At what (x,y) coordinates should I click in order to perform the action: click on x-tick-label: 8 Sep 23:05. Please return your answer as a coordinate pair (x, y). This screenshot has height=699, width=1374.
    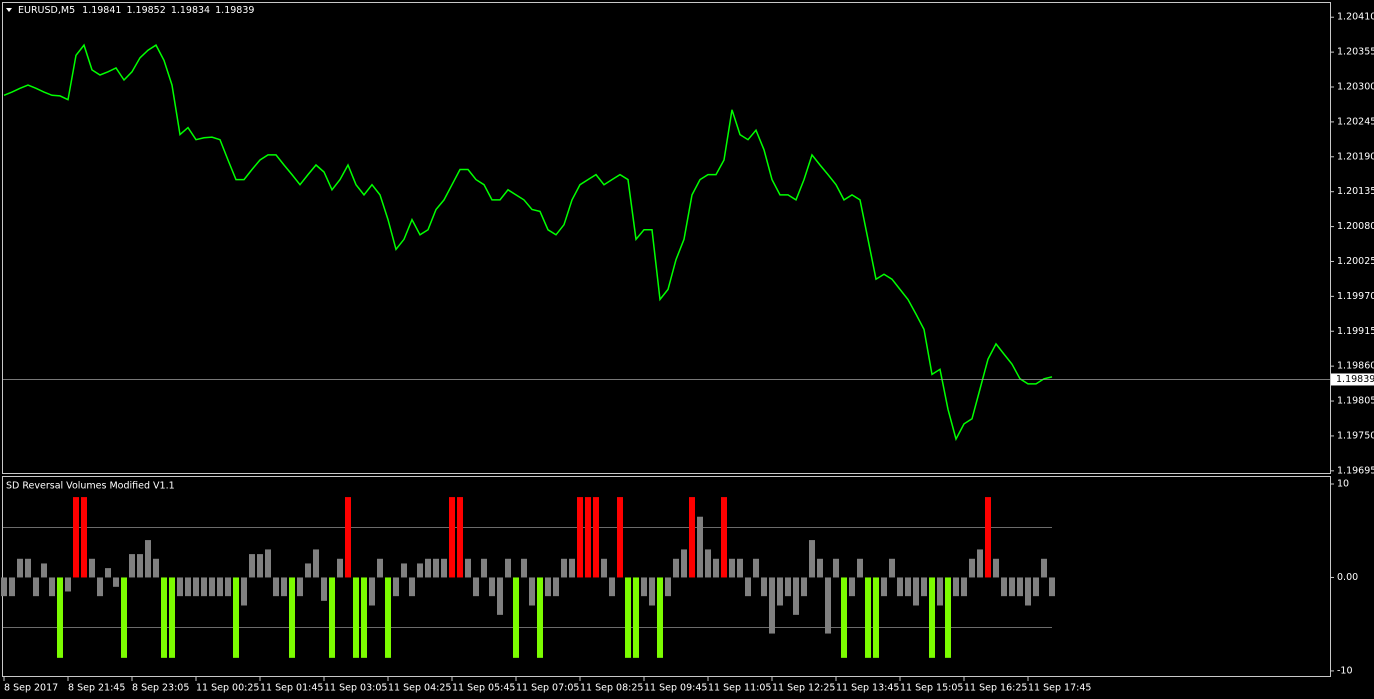
    Looking at the image, I should click on (160, 688).